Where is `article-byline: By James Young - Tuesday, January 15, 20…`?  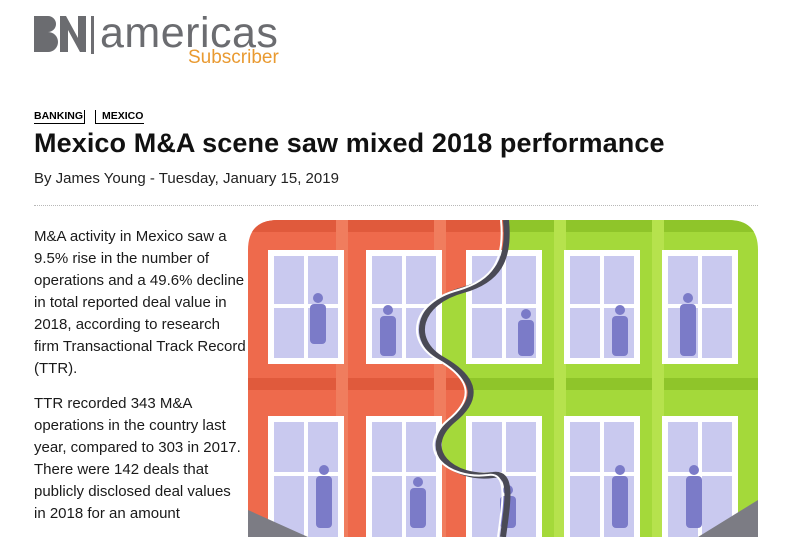 article-byline: By James Young - Tuesday, January 15, 20… is located at coordinates (186, 178).